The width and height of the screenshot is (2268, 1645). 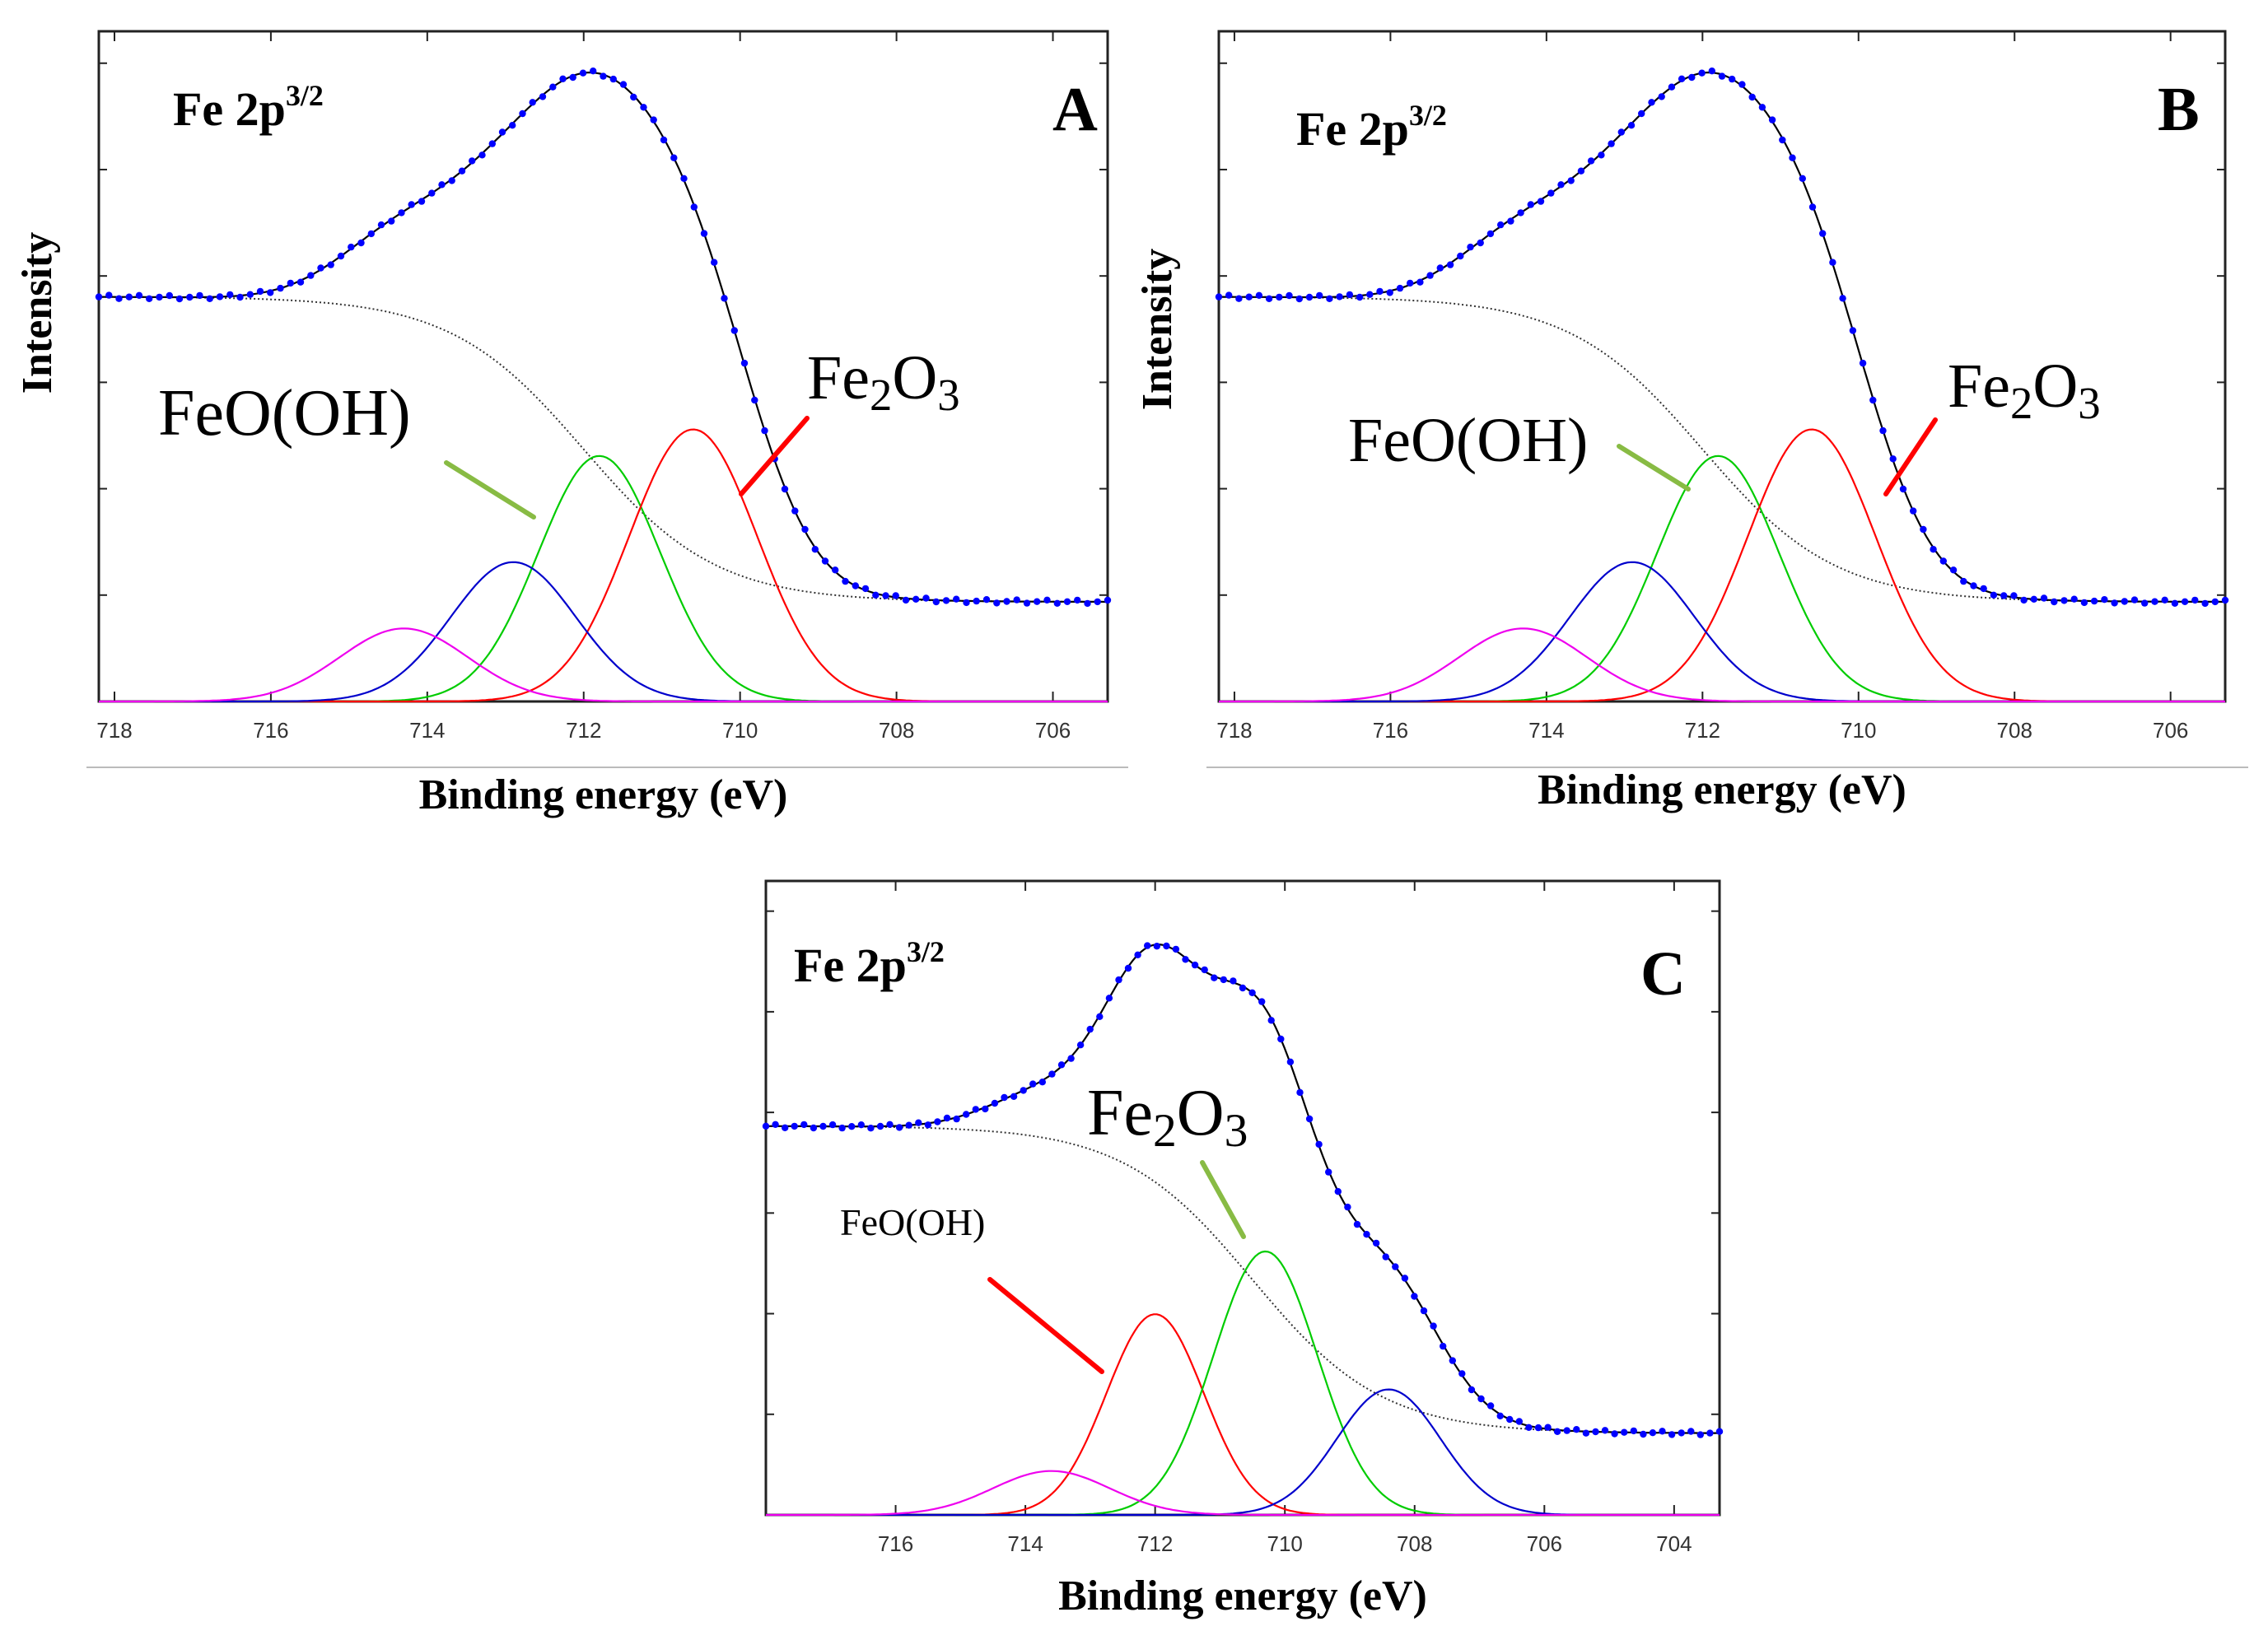 What do you see at coordinates (1663, 974) in the screenshot?
I see `panel-letter: C` at bounding box center [1663, 974].